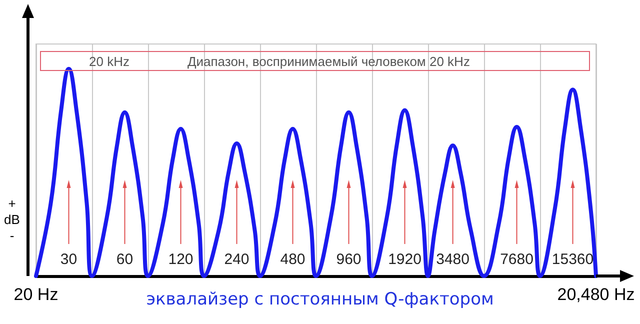 This screenshot has height=324, width=640. What do you see at coordinates (596, 294) in the screenshot?
I see `x-tick-label: 20,480 Hz` at bounding box center [596, 294].